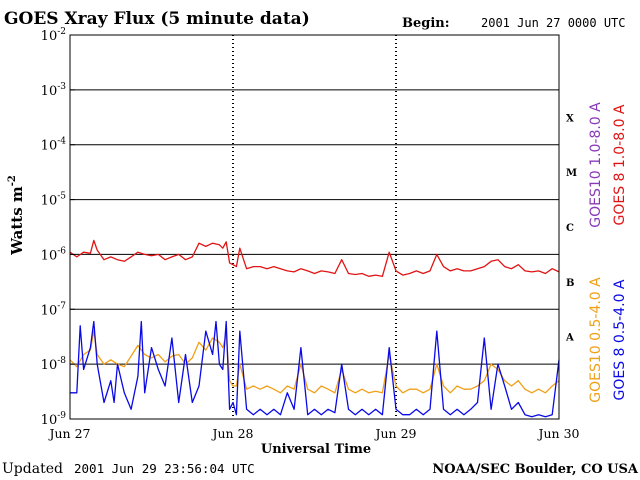  What do you see at coordinates (553, 23) in the screenshot?
I see `begin-value: 2001 Jun 27 0000 UTC` at bounding box center [553, 23].